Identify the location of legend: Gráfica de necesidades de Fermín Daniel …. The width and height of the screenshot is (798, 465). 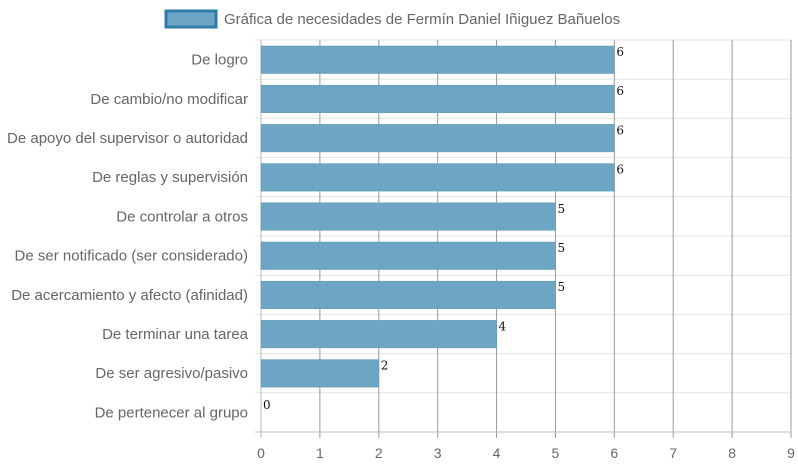
(392, 19).